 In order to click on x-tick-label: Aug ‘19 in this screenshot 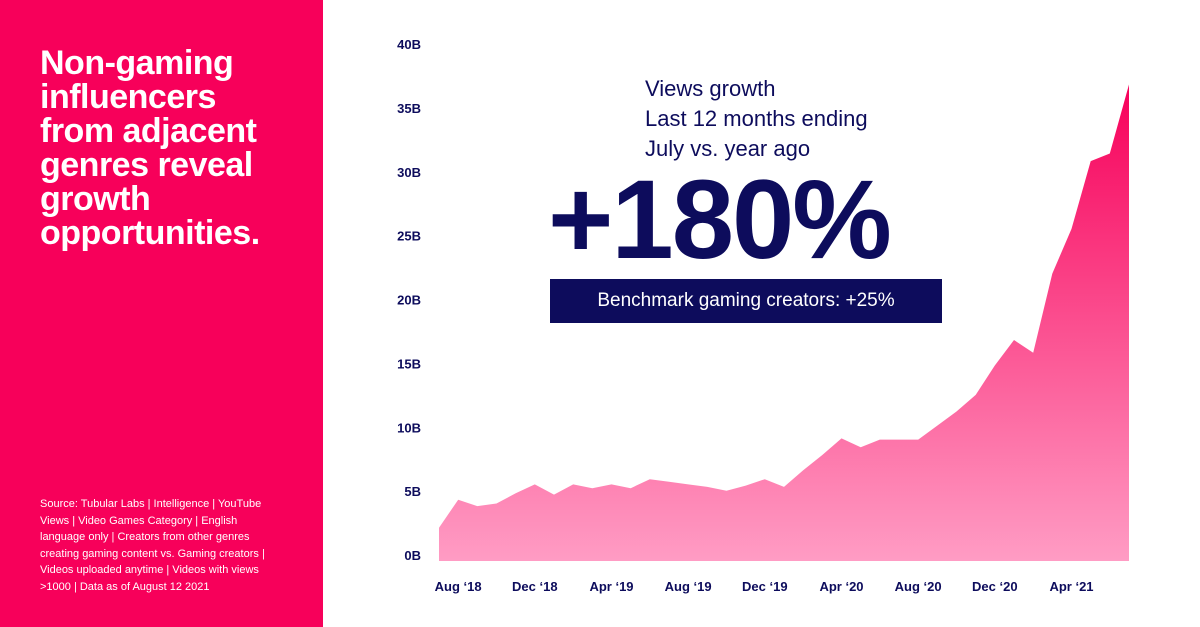, I will do `click(688, 586)`.